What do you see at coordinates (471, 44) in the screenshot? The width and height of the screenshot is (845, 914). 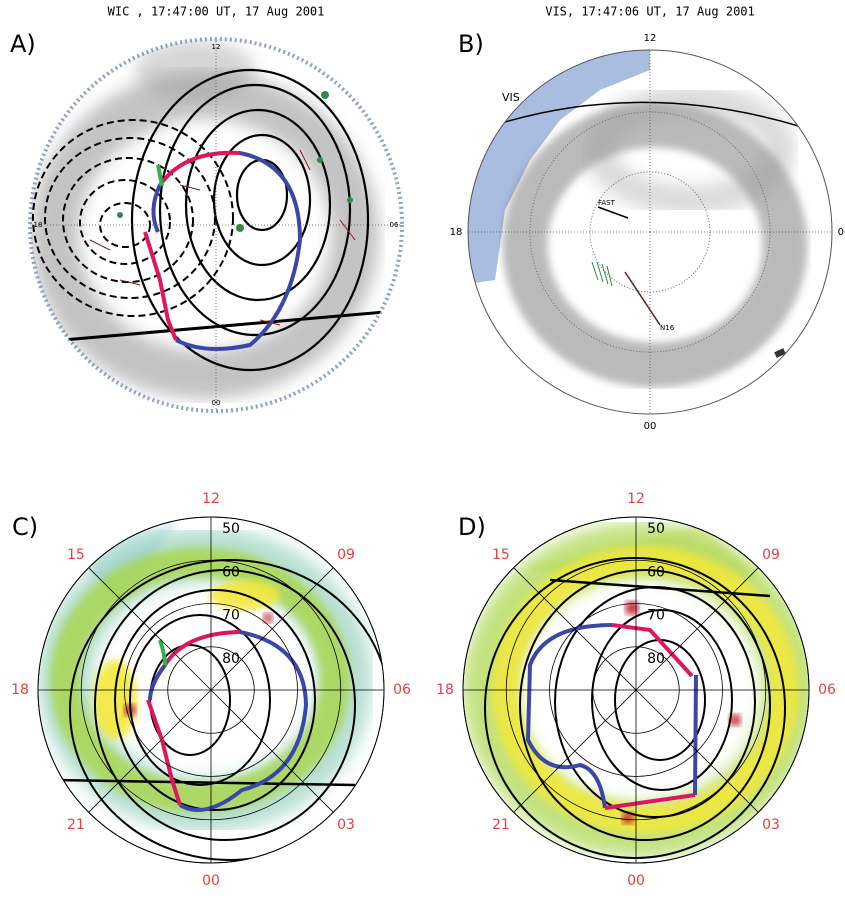 I see `panel-label: B)` at bounding box center [471, 44].